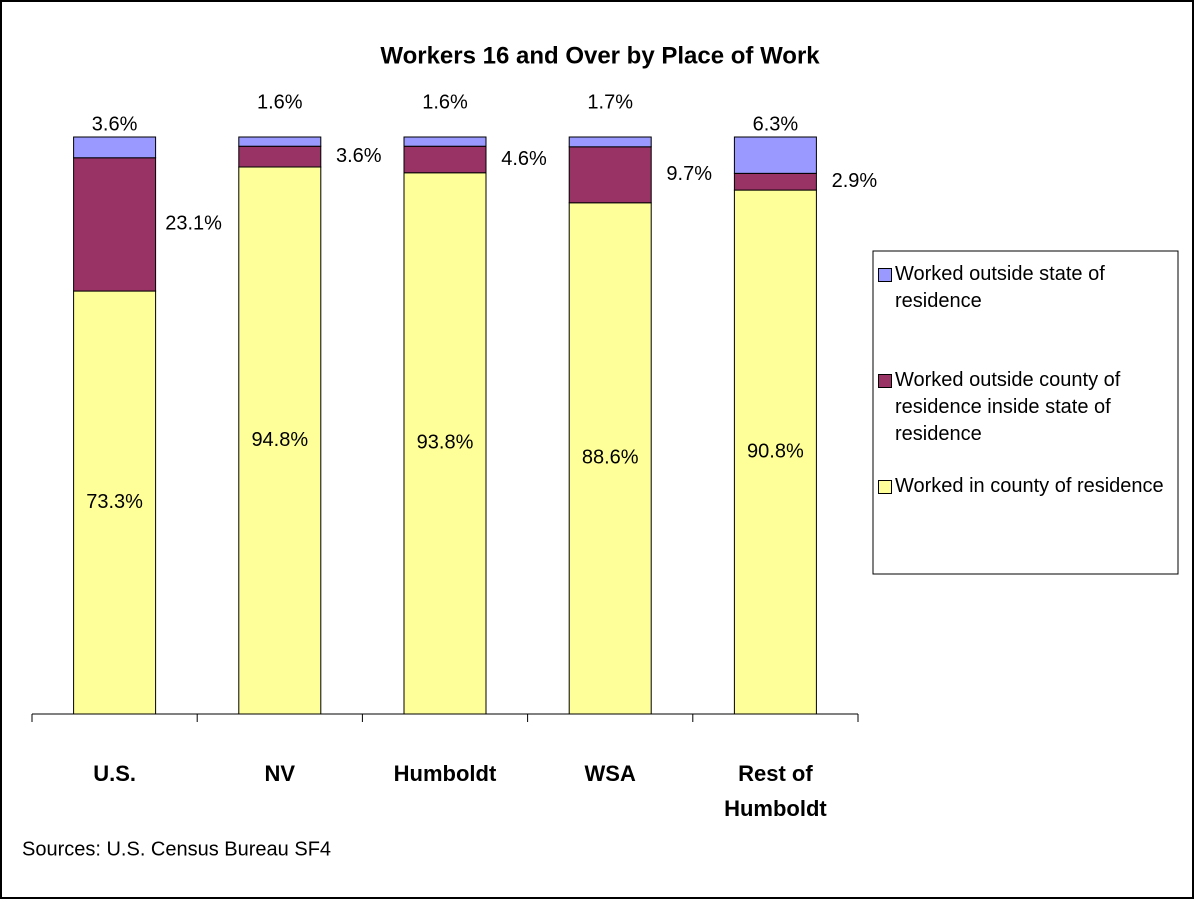 The image size is (1194, 899). I want to click on data-label: 73.3%, so click(114, 502).